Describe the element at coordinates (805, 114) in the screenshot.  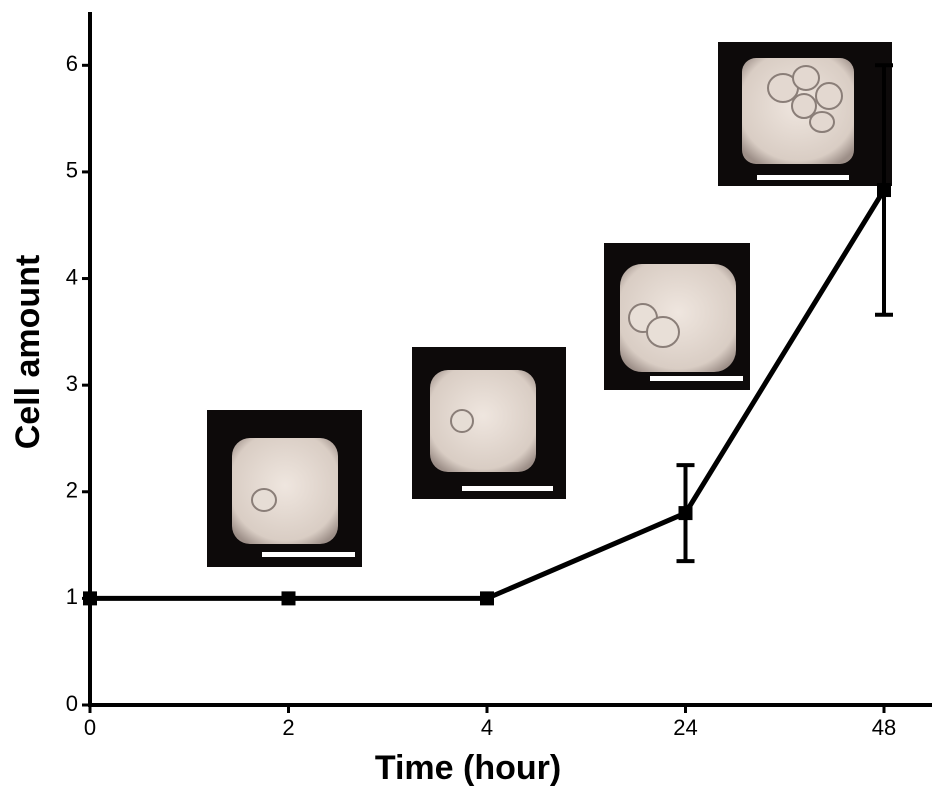
I see `inset-48h` at that location.